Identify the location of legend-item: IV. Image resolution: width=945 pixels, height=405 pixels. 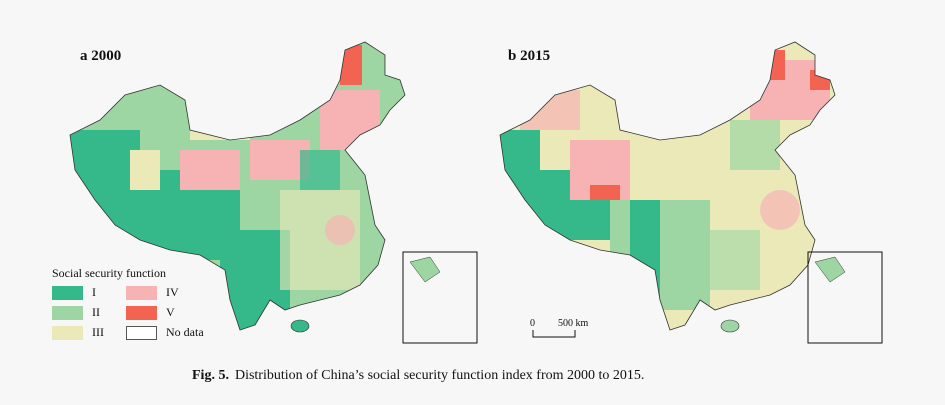
(171, 292).